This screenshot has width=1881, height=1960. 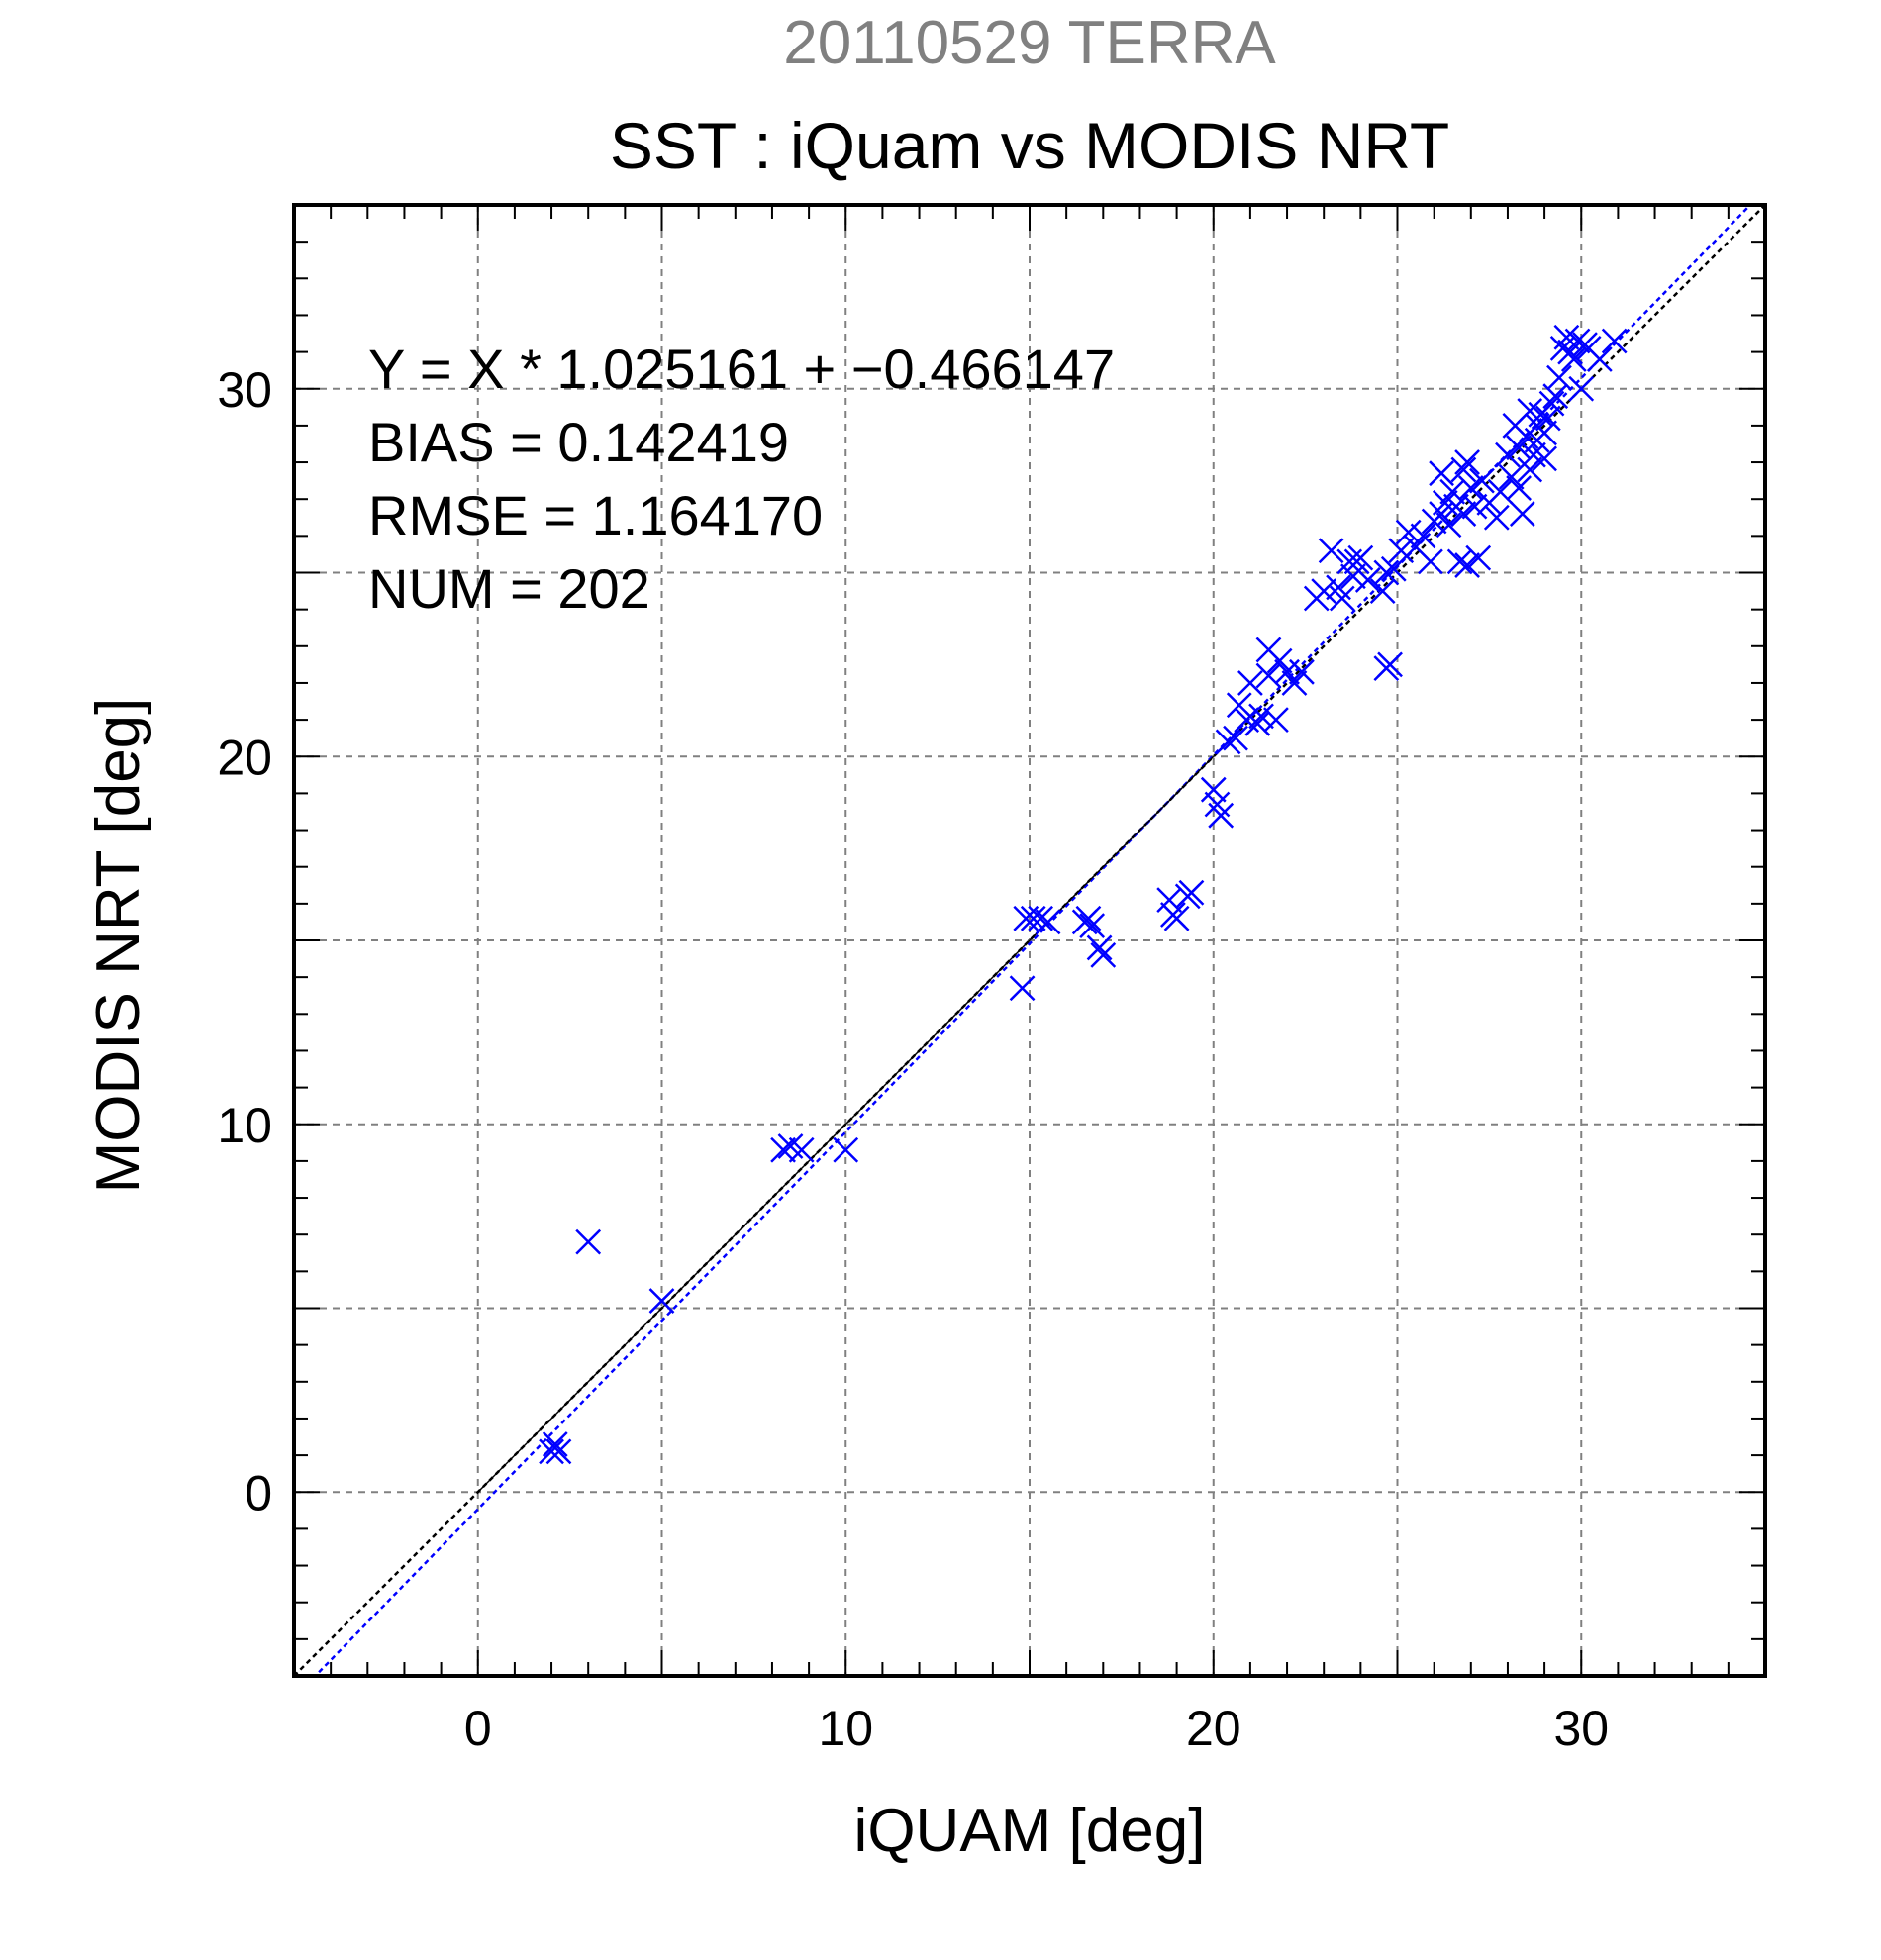 I want to click on x-tick-label: 20, so click(x=1213, y=1728).